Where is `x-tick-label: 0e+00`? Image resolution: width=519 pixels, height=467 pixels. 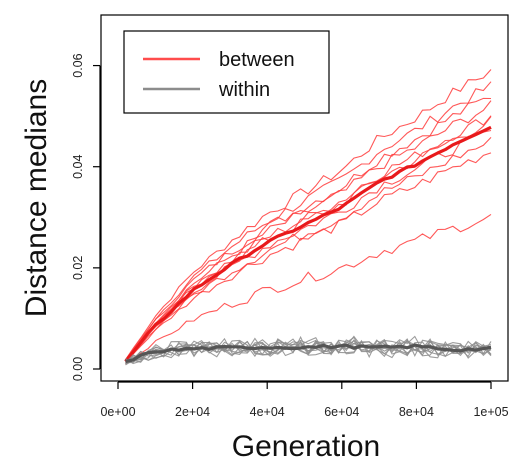
x-tick-label: 0e+00 is located at coordinates (117, 412).